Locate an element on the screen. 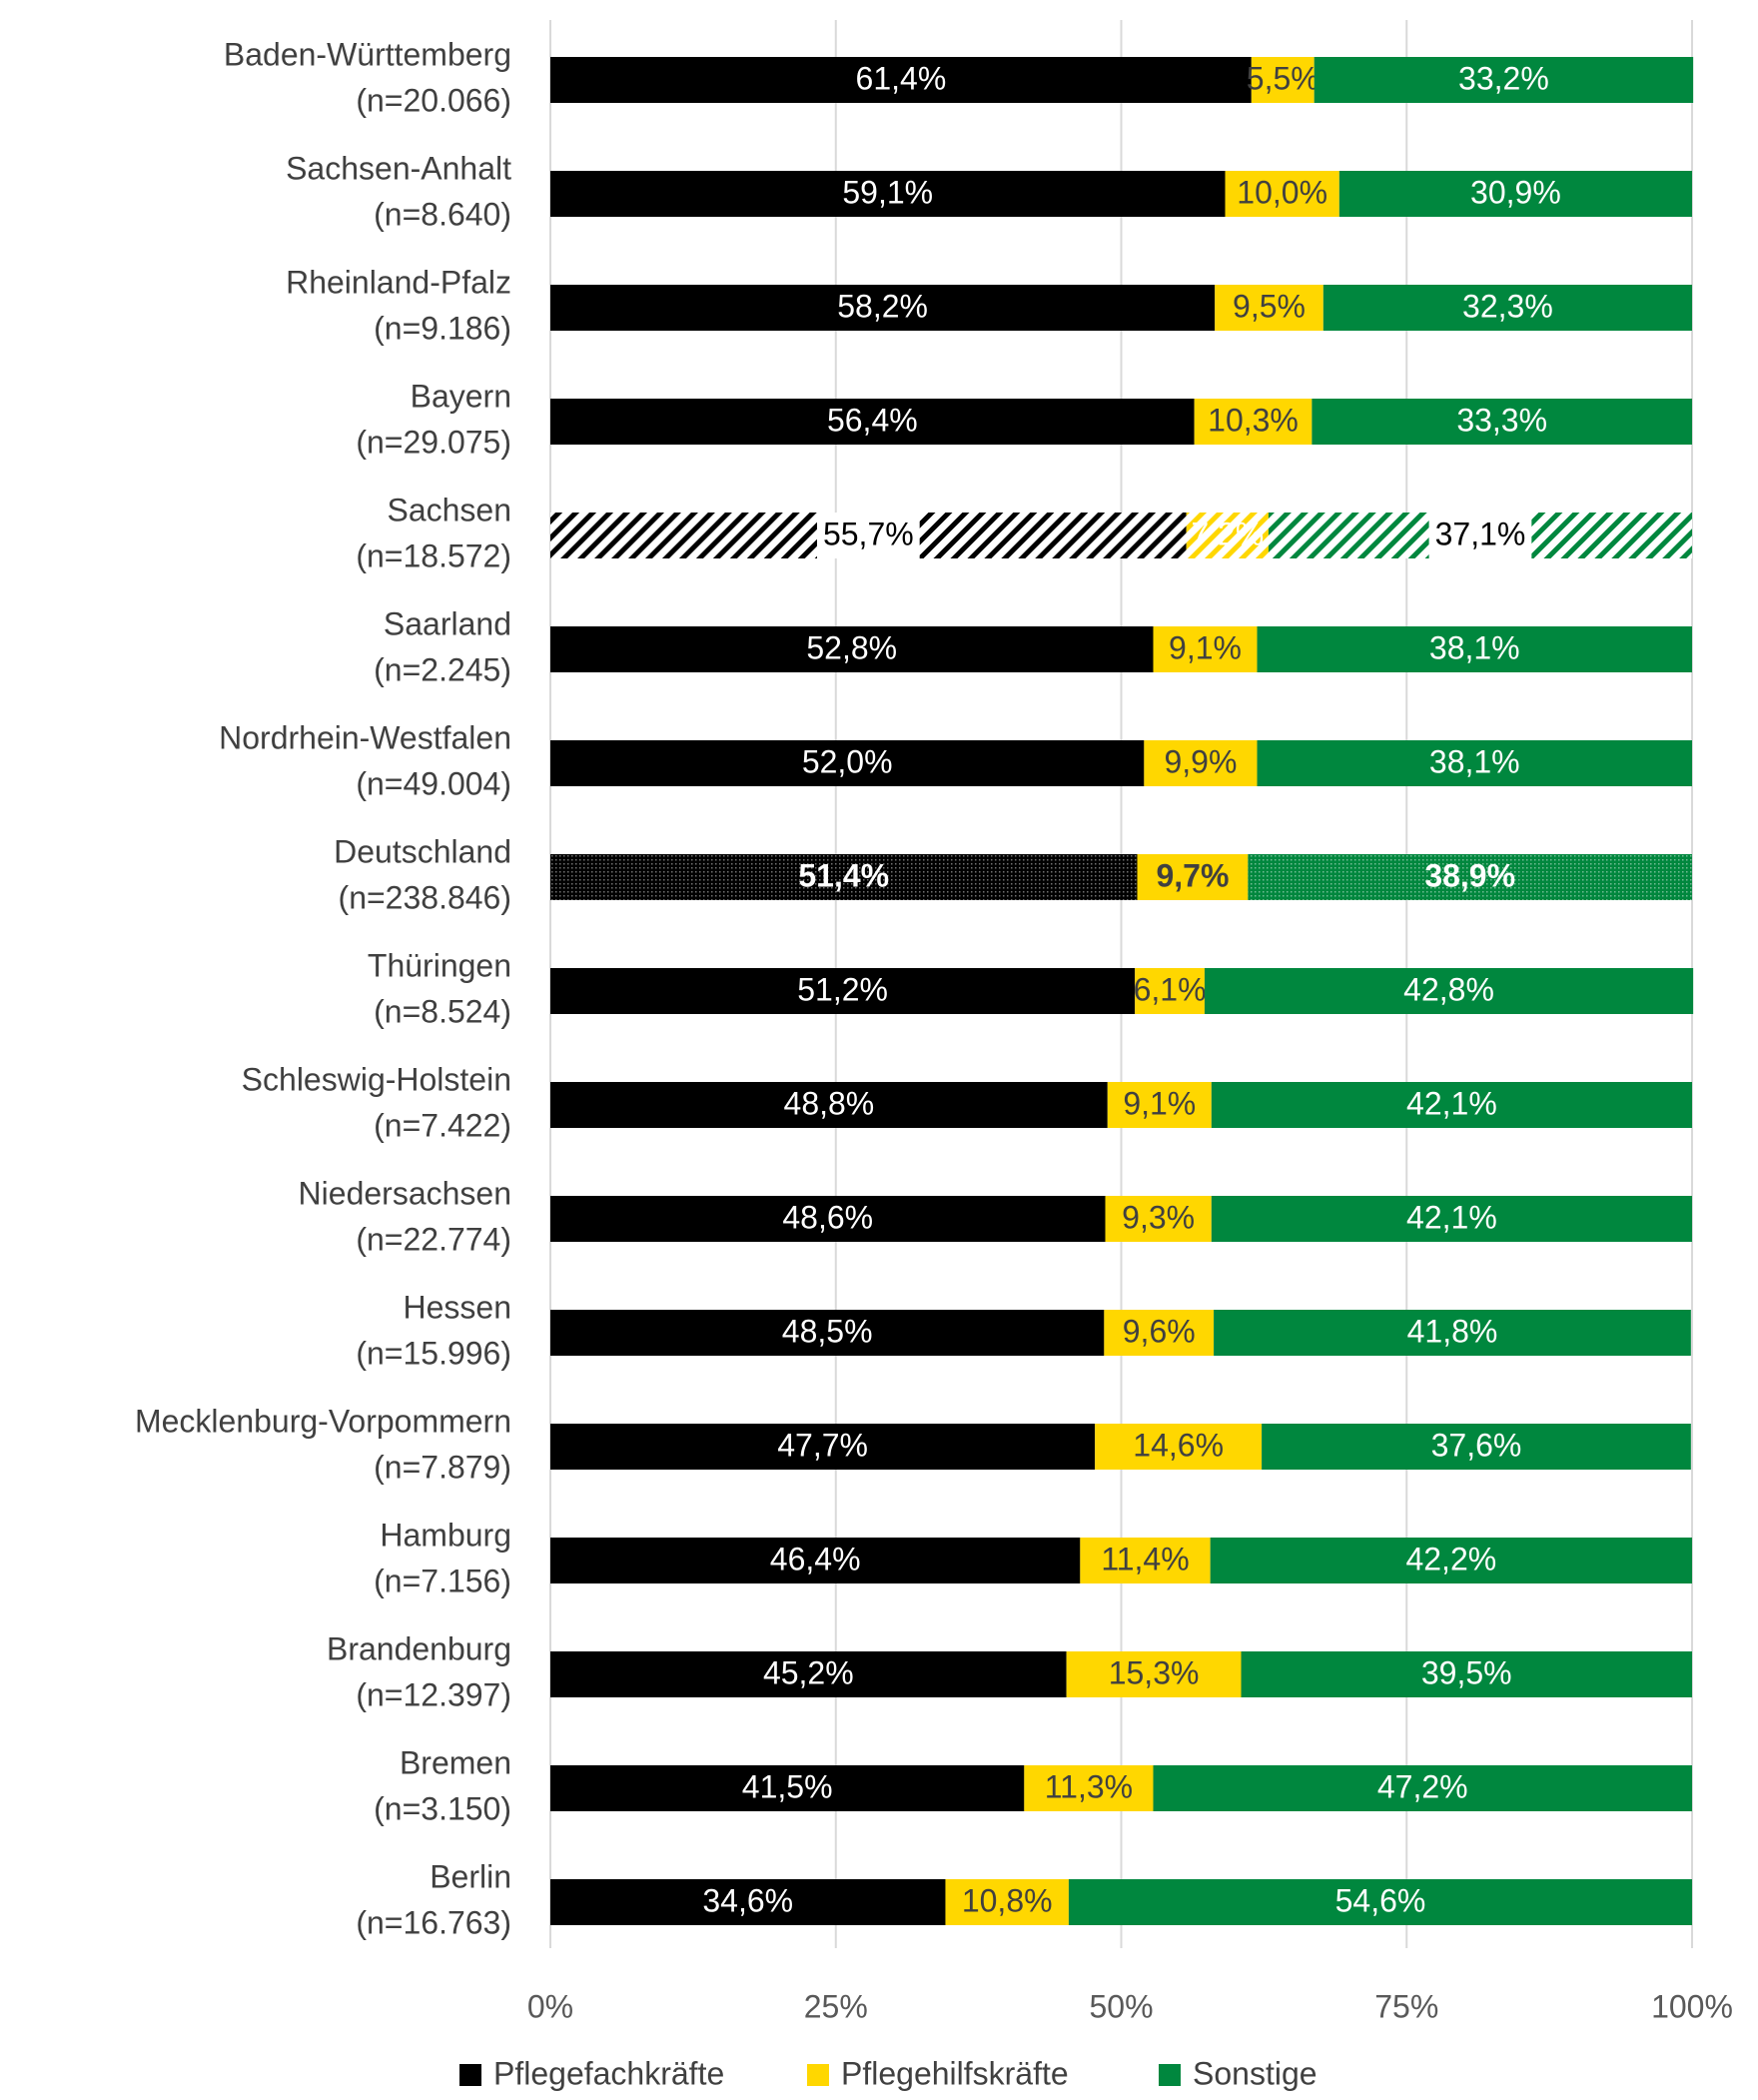 The image size is (1758, 2100). data-label: 42,8% is located at coordinates (1448, 989).